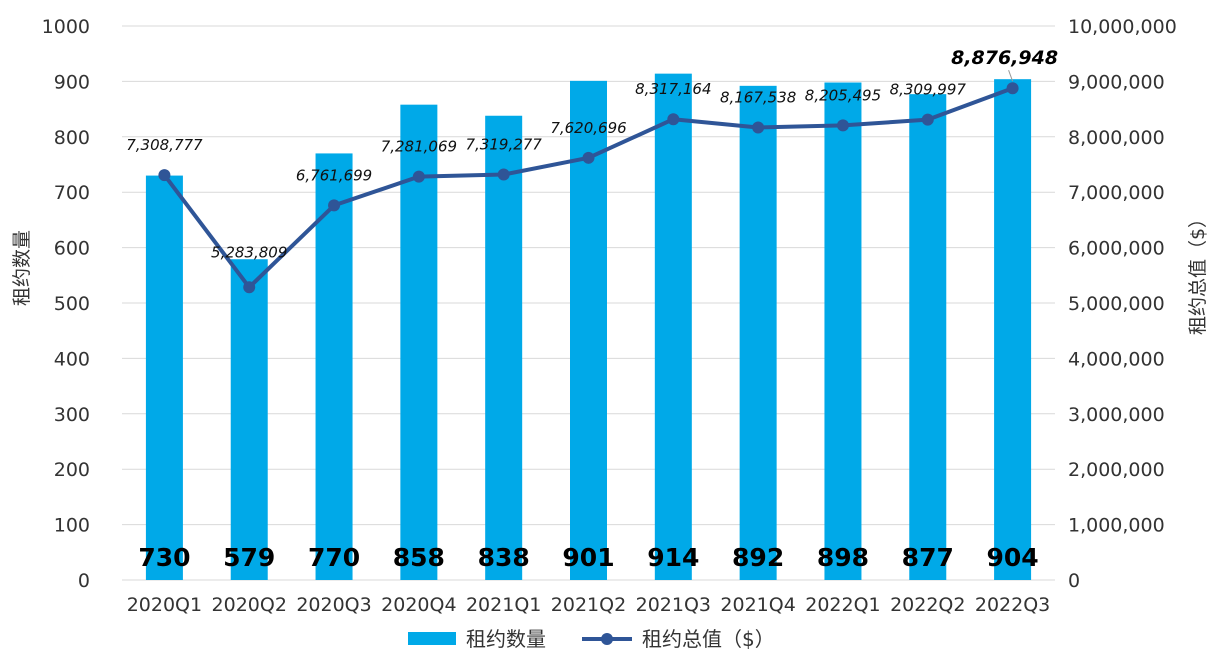 This screenshot has height=655, width=1220. What do you see at coordinates (1116, 138) in the screenshot?
I see `right-tick-label: 8,000,000` at bounding box center [1116, 138].